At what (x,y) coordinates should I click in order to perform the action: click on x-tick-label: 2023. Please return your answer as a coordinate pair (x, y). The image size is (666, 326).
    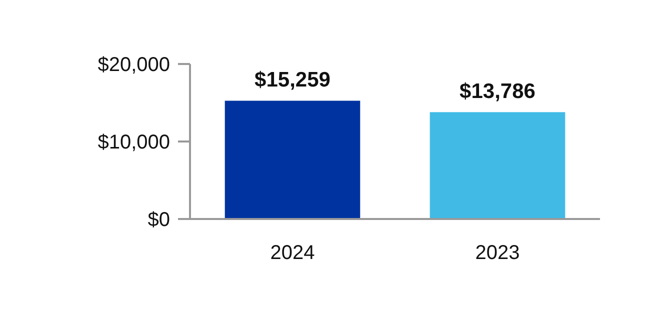
    Looking at the image, I should click on (497, 253).